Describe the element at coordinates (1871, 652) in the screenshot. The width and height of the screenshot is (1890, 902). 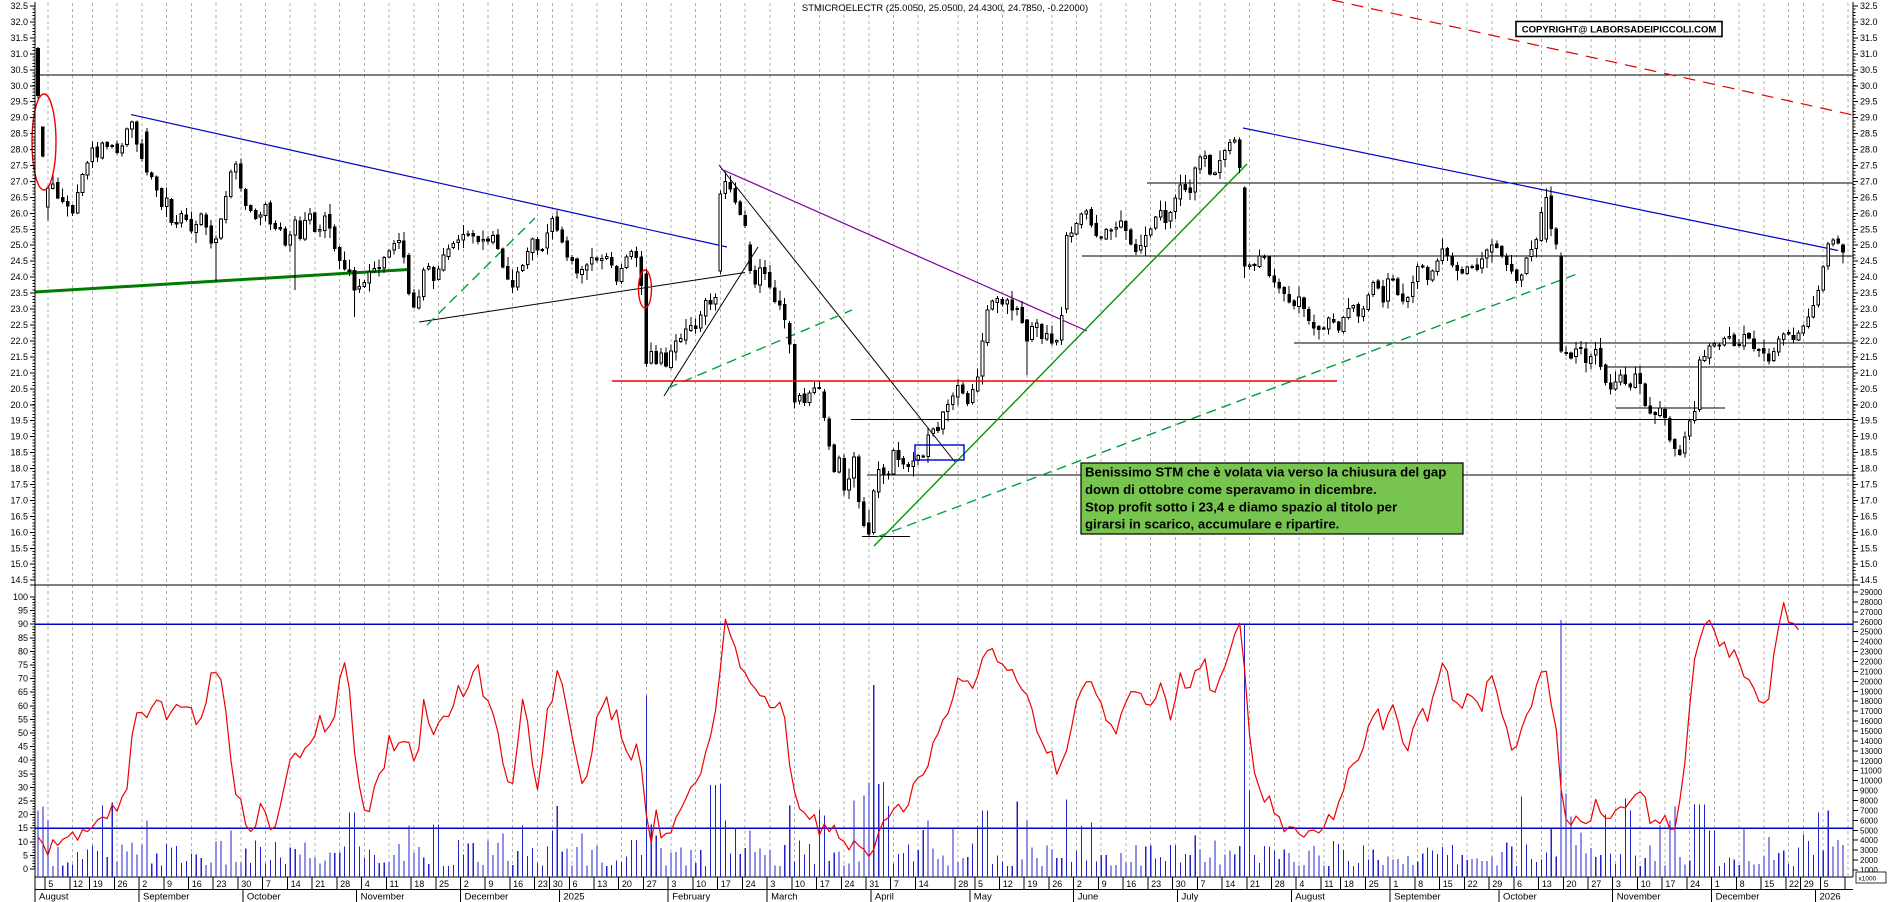
I see `svg-text: 23000` at that location.